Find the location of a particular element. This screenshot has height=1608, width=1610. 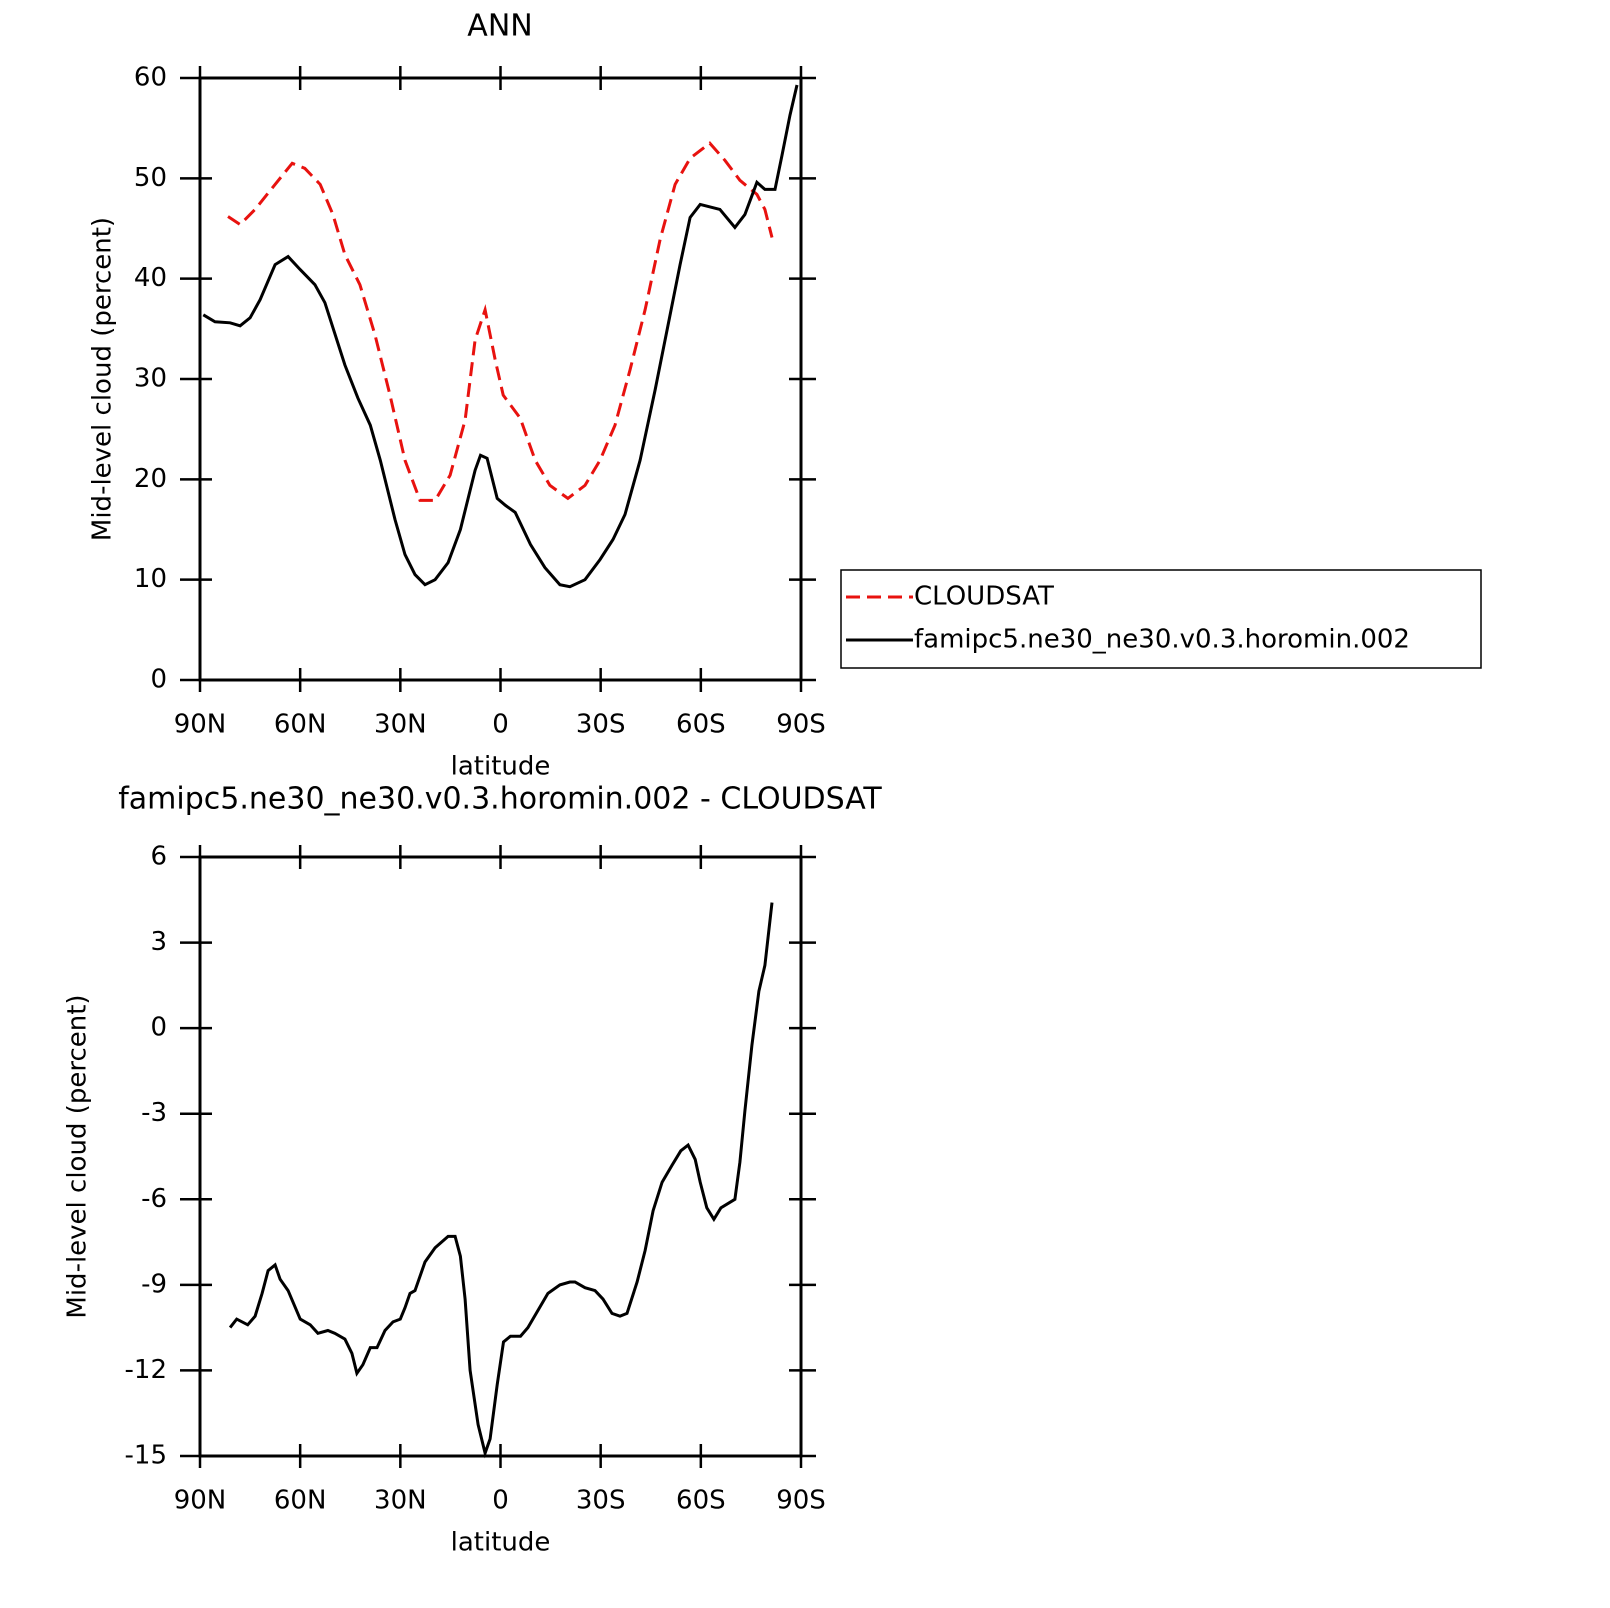

y-tick-label: 20 is located at coordinates (150, 479).